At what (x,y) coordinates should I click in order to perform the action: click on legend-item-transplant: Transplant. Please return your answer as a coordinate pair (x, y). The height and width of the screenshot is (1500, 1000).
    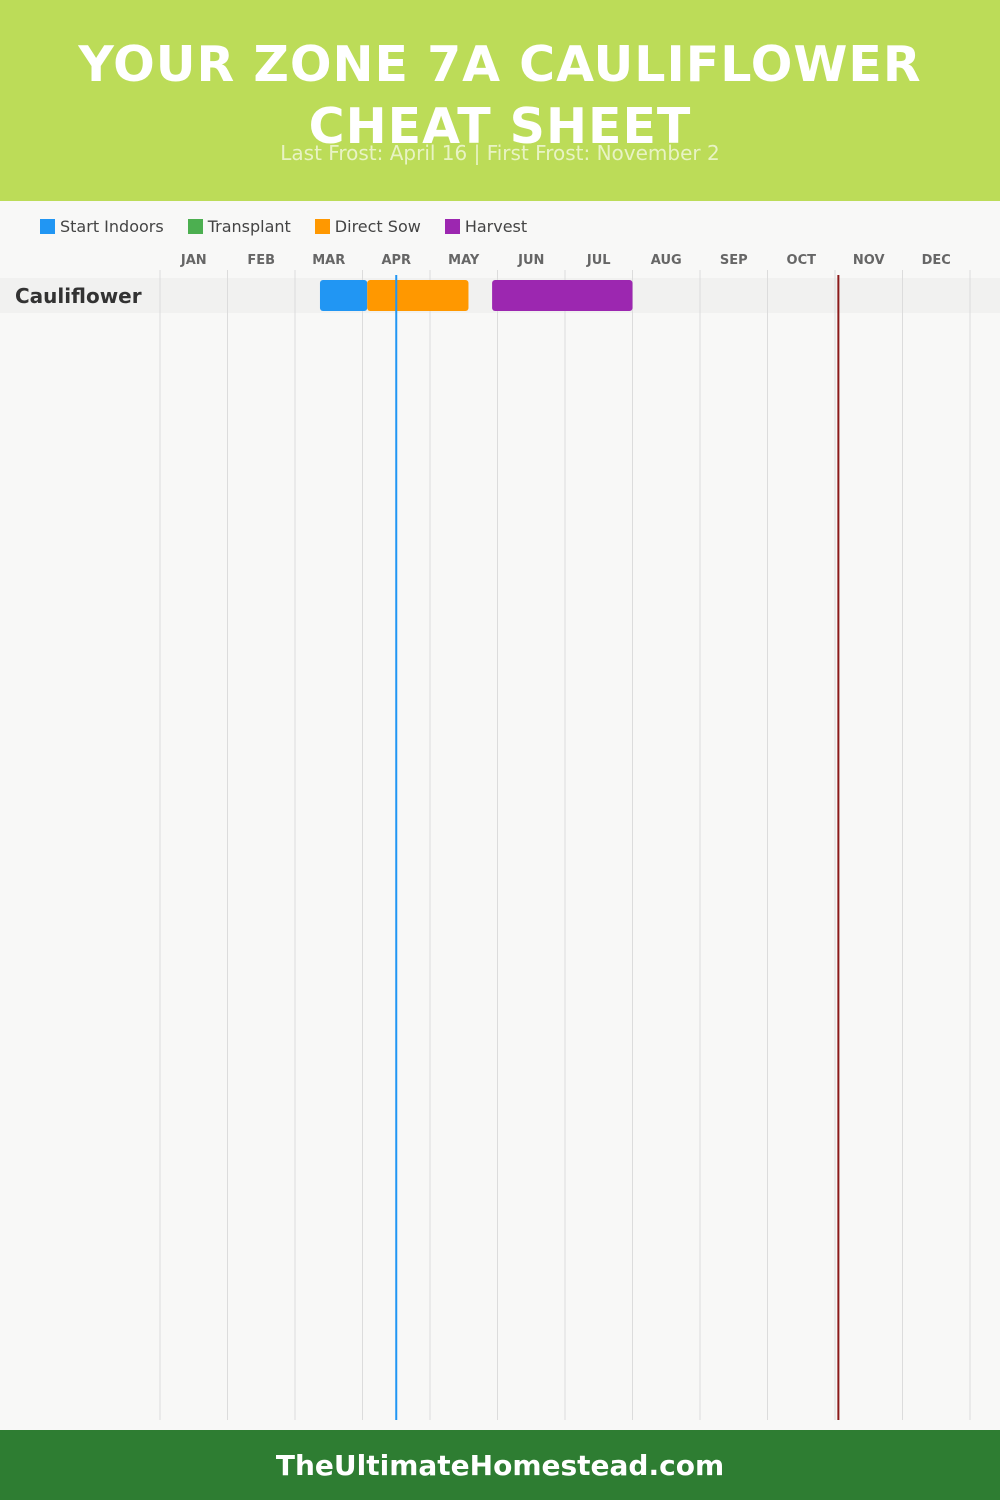
    Looking at the image, I should click on (239, 226).